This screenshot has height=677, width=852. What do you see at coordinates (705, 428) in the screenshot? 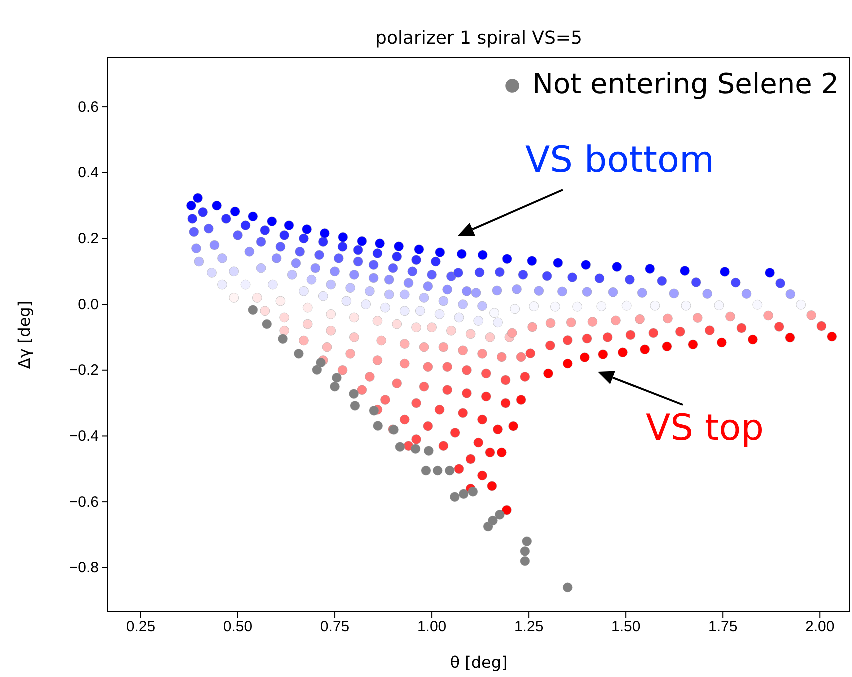
I see `annotation: VS top` at bounding box center [705, 428].